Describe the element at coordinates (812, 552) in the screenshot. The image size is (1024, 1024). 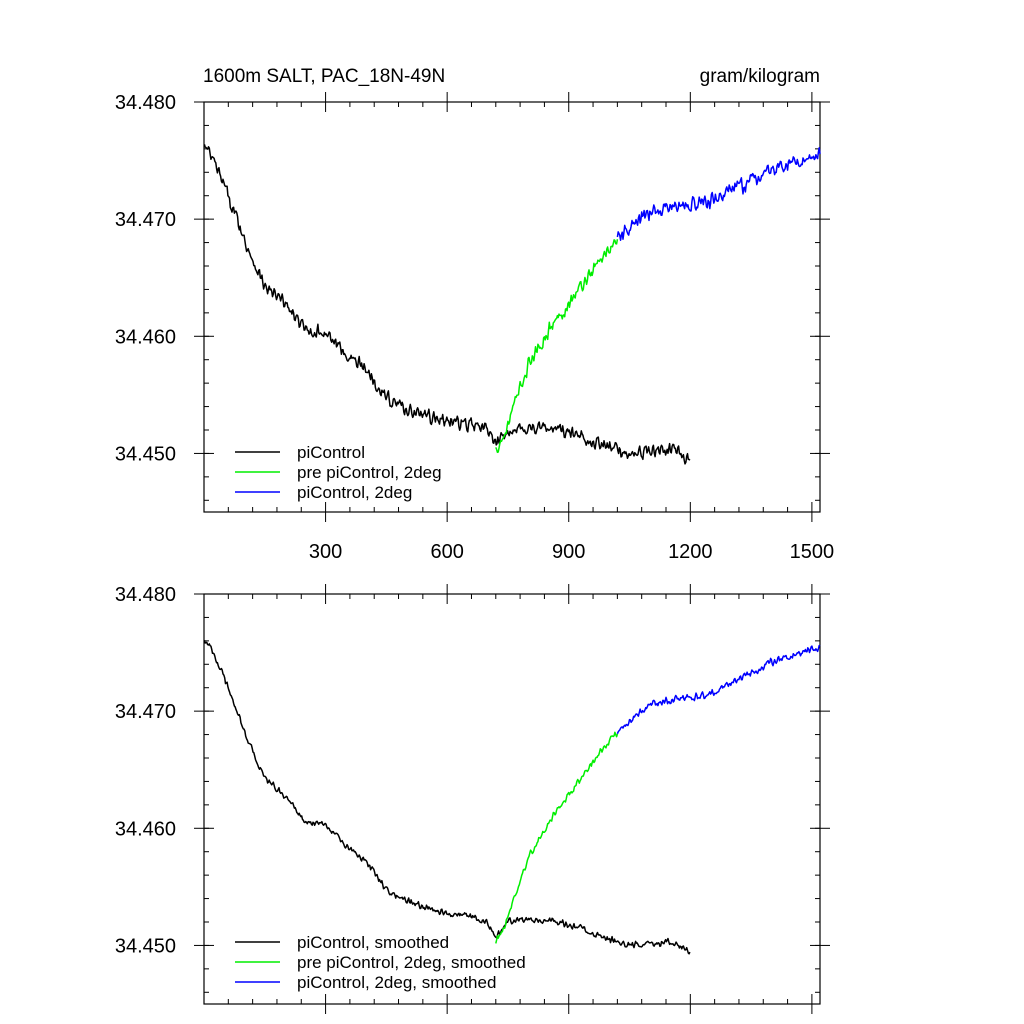
I see `x-tick-label: 1500` at that location.